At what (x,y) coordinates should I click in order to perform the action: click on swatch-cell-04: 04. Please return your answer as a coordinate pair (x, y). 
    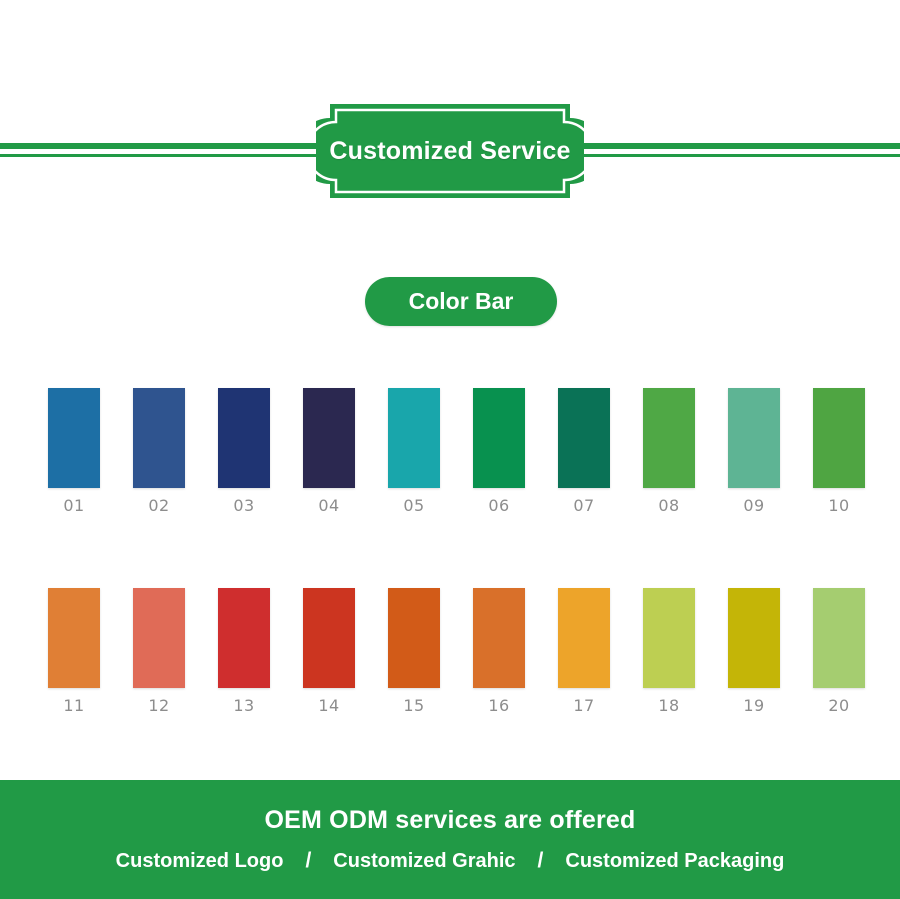
    Looking at the image, I should click on (329, 453).